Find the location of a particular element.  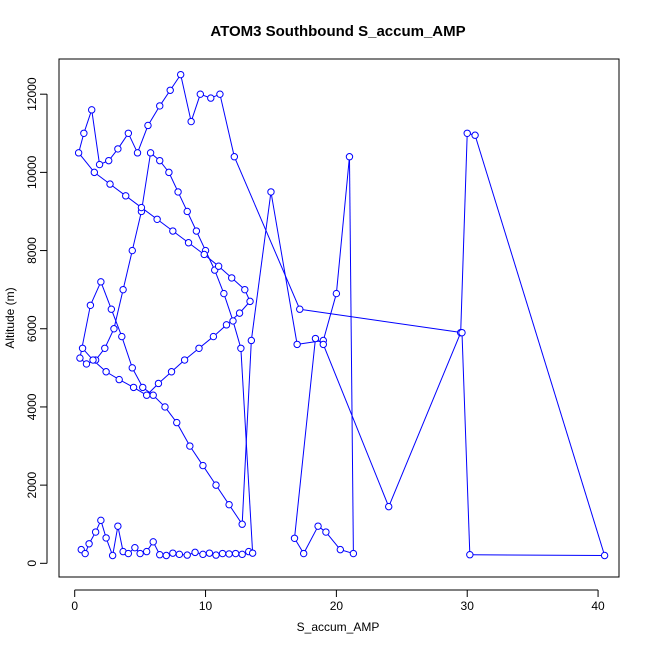

y-axis: 0 2000 4000 6000 8000 10000 12000 is located at coordinates (36, 322).